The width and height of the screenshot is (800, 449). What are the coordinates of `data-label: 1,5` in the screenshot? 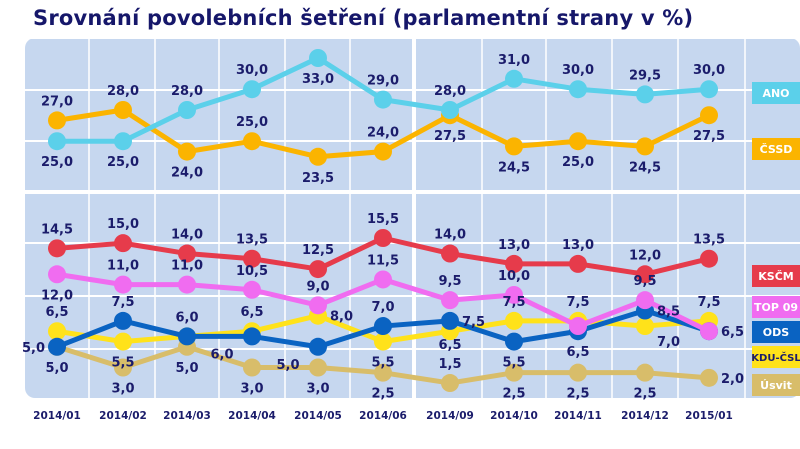 It's located at (449, 364).